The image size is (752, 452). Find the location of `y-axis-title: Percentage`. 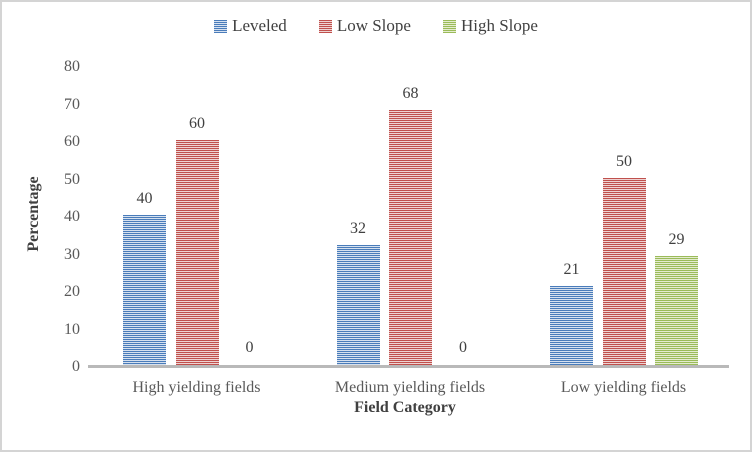

y-axis-title: Percentage is located at coordinates (33, 214).